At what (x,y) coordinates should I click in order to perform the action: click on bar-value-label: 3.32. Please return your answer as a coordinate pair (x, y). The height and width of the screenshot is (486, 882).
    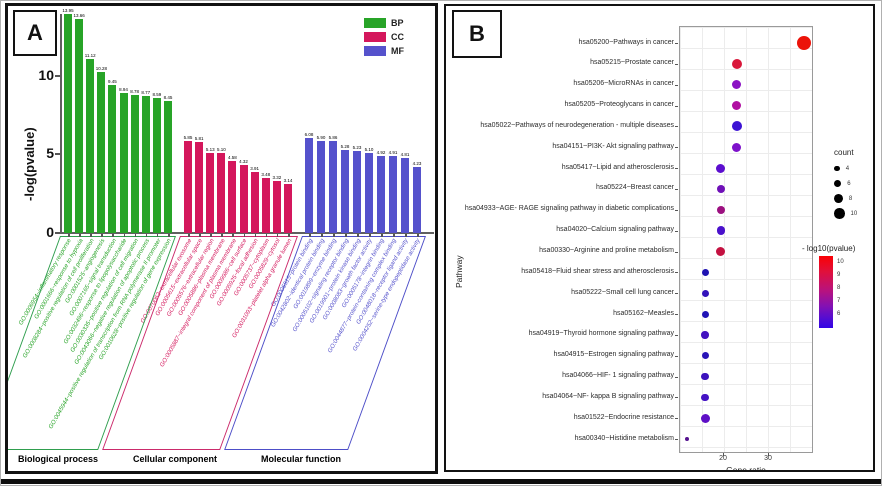
    Looking at the image, I should click on (277, 177).